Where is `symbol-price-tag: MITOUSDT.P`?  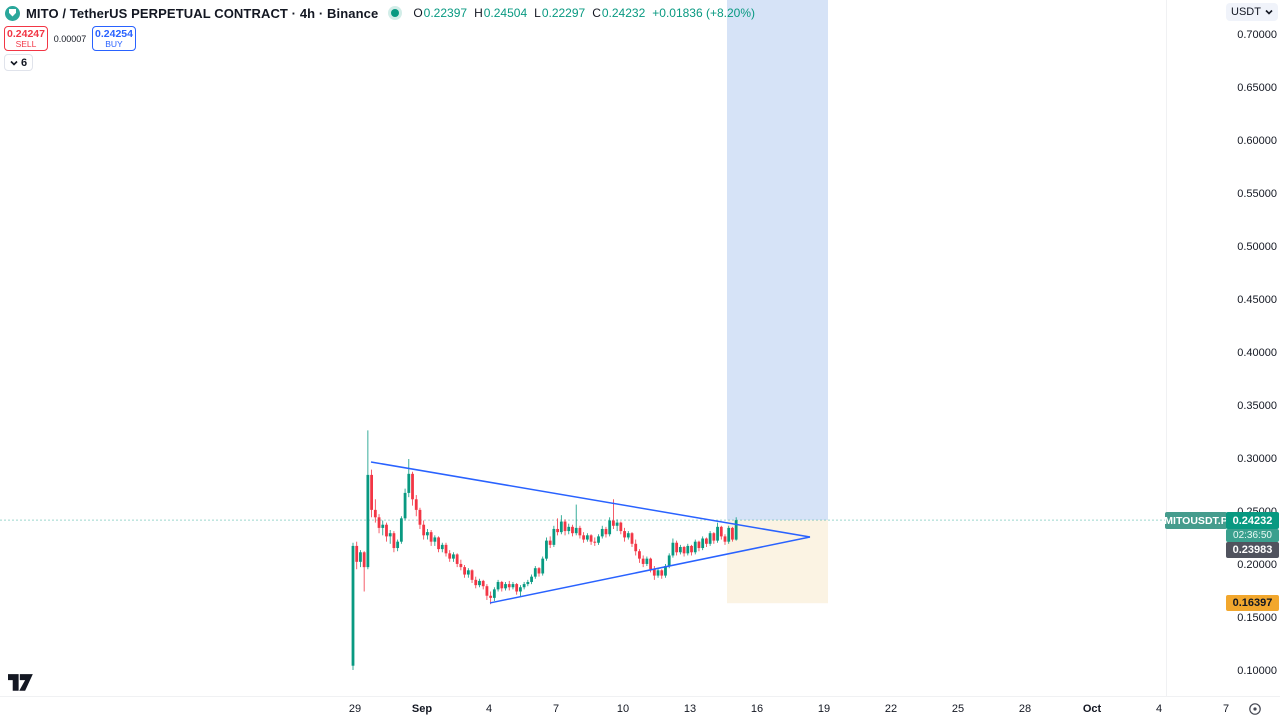 symbol-price-tag: MITOUSDT.P is located at coordinates (1196, 521).